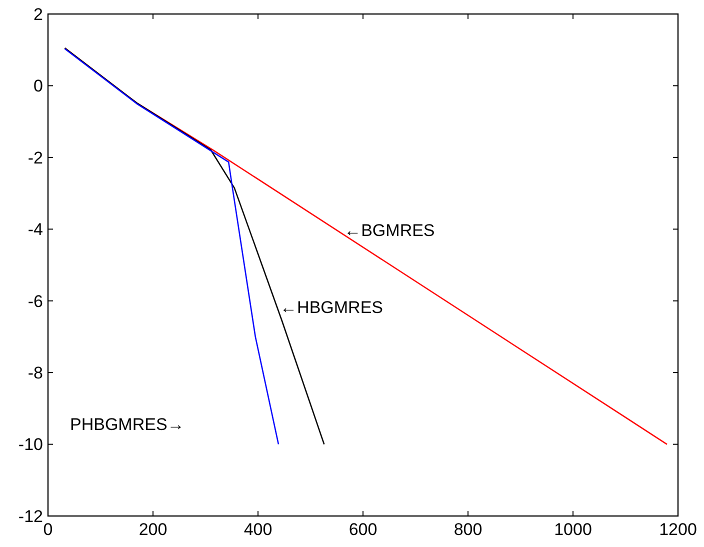 This screenshot has width=704, height=547. What do you see at coordinates (35, 230) in the screenshot?
I see `y-tick-label: -4` at bounding box center [35, 230].